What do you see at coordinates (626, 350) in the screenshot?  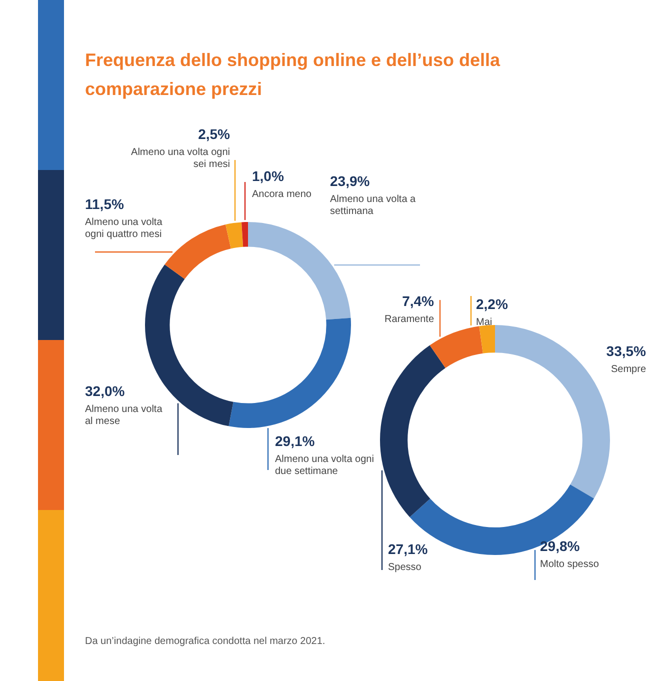 I see `data-label: 33,5%` at bounding box center [626, 350].